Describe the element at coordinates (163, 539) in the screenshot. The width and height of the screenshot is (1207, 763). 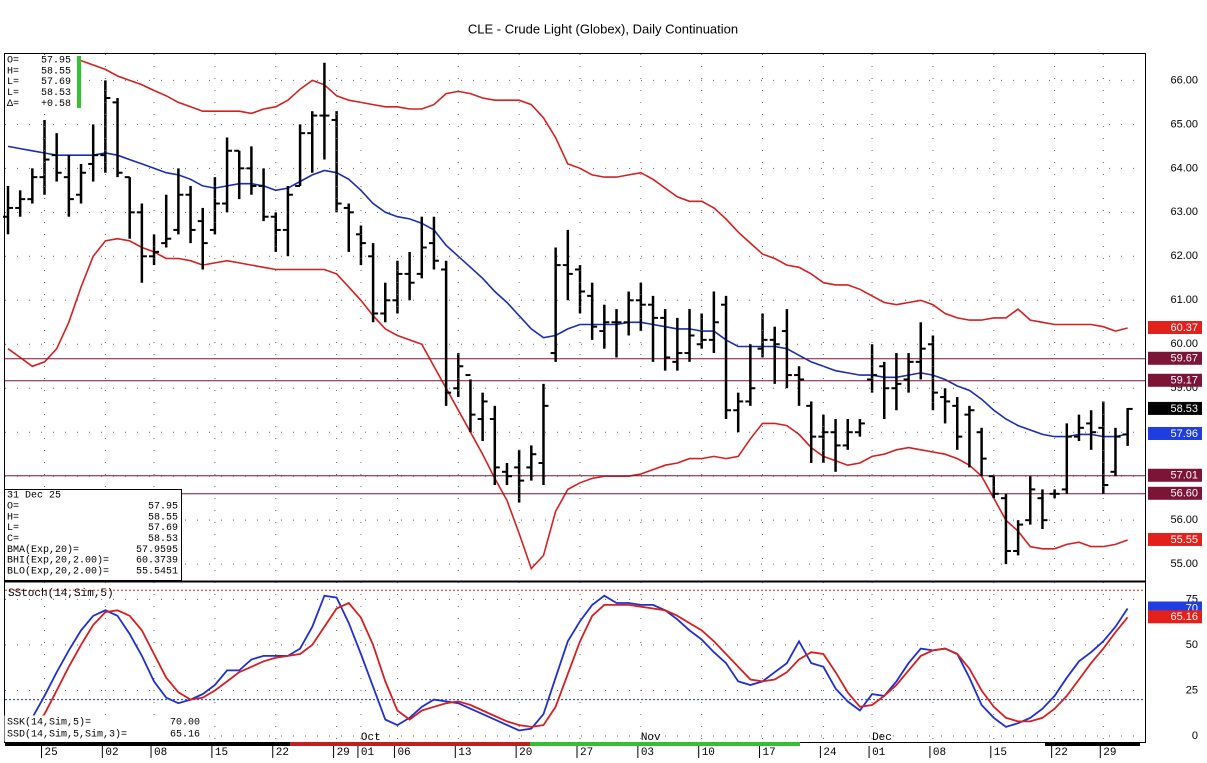
I see `info-value: 58.53` at that location.